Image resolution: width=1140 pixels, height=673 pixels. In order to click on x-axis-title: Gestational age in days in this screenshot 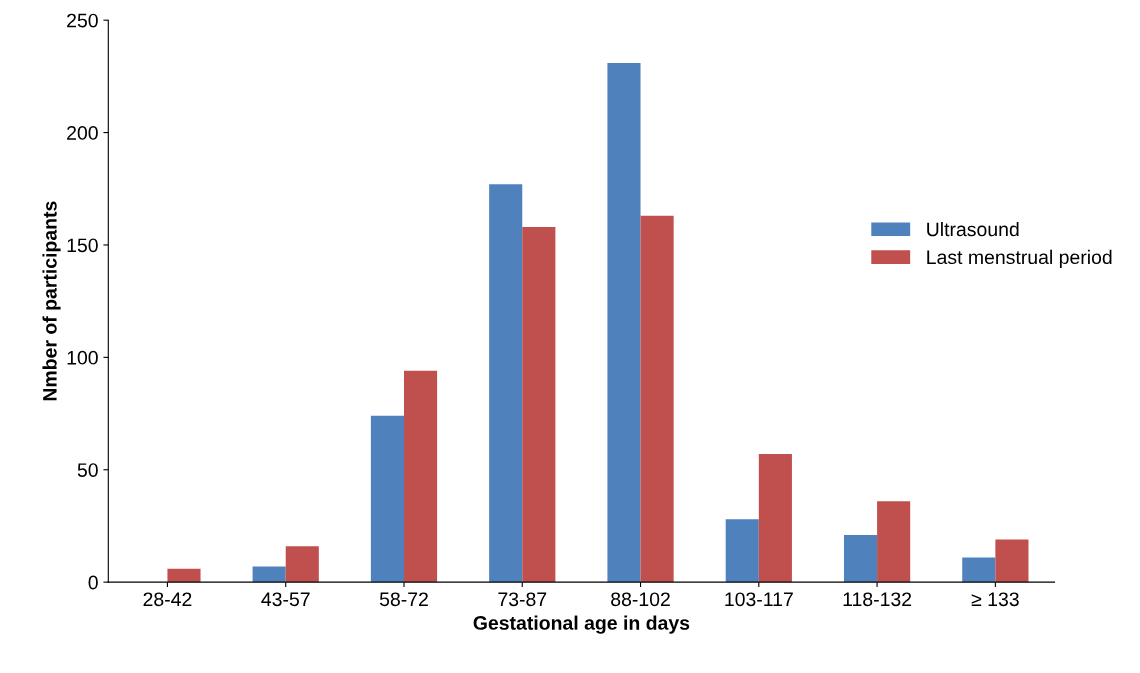, I will do `click(581, 624)`.